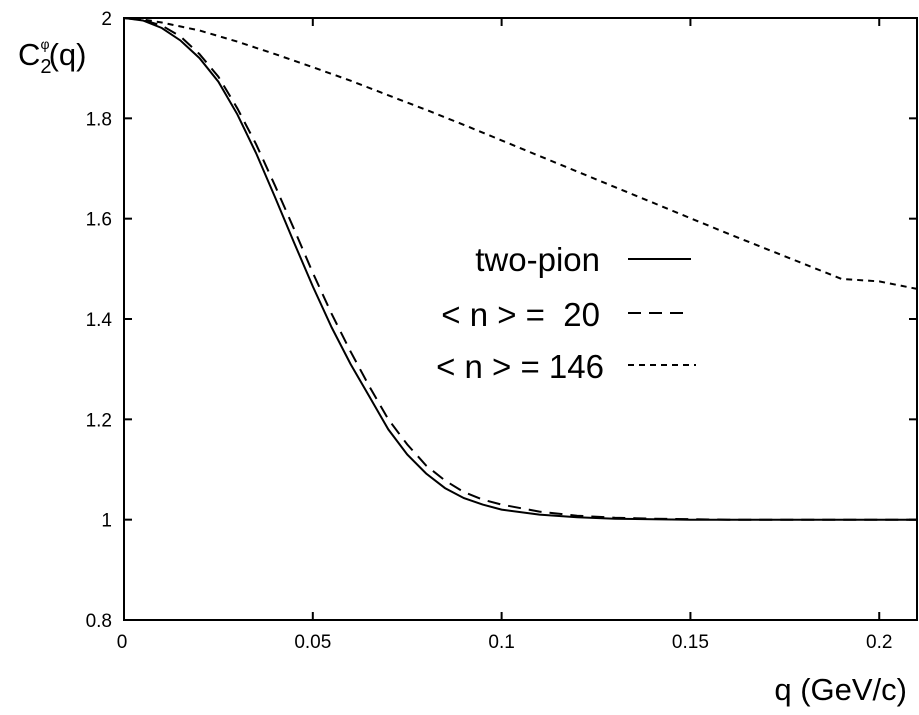 This screenshot has width=919, height=715. Describe the element at coordinates (45, 44) in the screenshot. I see `y-axis-title-superscript: φ` at that location.